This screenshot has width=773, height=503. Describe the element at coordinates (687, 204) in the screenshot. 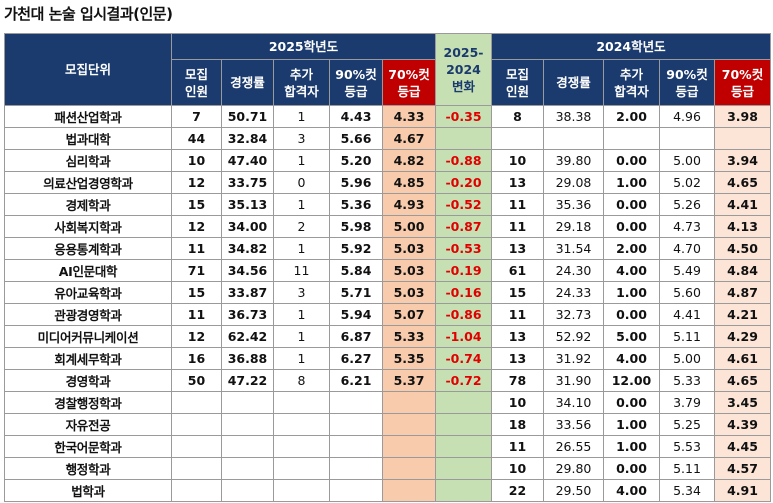

I see `cell-cut90-2024: 5.26` at that location.